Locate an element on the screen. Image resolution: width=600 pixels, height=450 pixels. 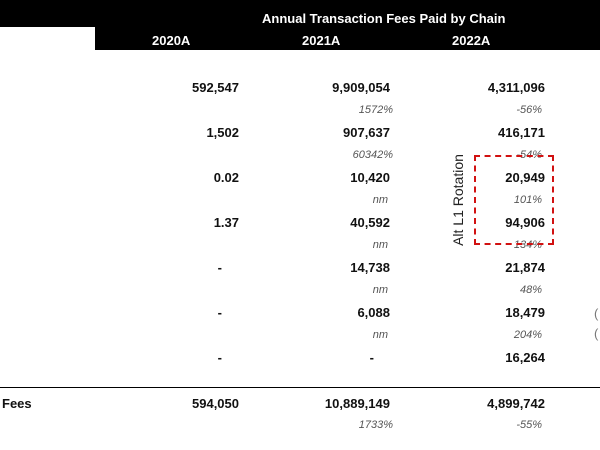
total-value-2020: 594,050 is located at coordinates (215, 403).